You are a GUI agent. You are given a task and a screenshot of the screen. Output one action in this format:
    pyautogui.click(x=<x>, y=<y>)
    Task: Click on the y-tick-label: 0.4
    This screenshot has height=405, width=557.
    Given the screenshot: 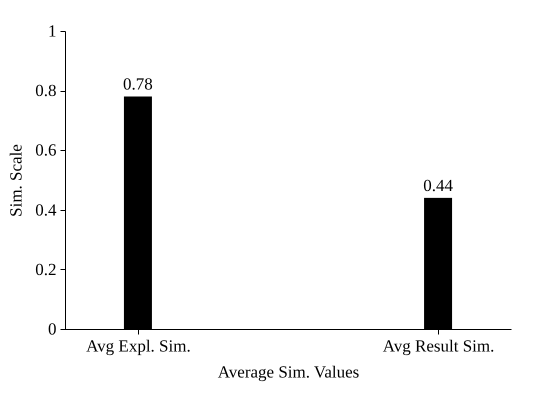 What is the action you would take?
    pyautogui.click(x=46, y=210)
    